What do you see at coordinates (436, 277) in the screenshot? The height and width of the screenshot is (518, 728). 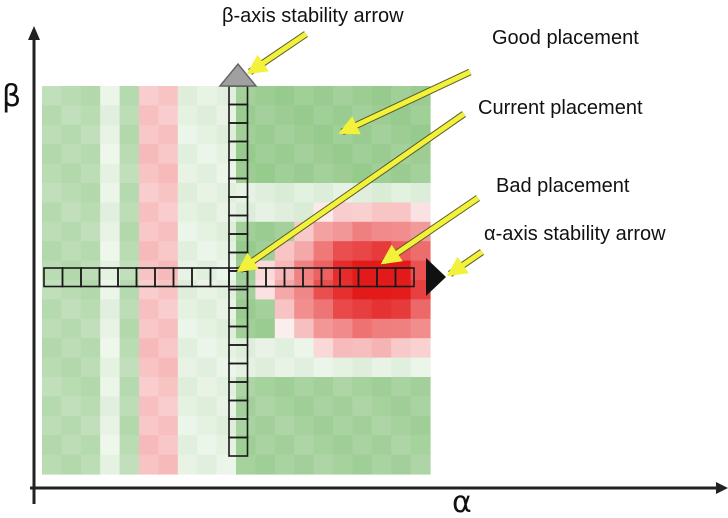 I see `alpha-arrowhead` at bounding box center [436, 277].